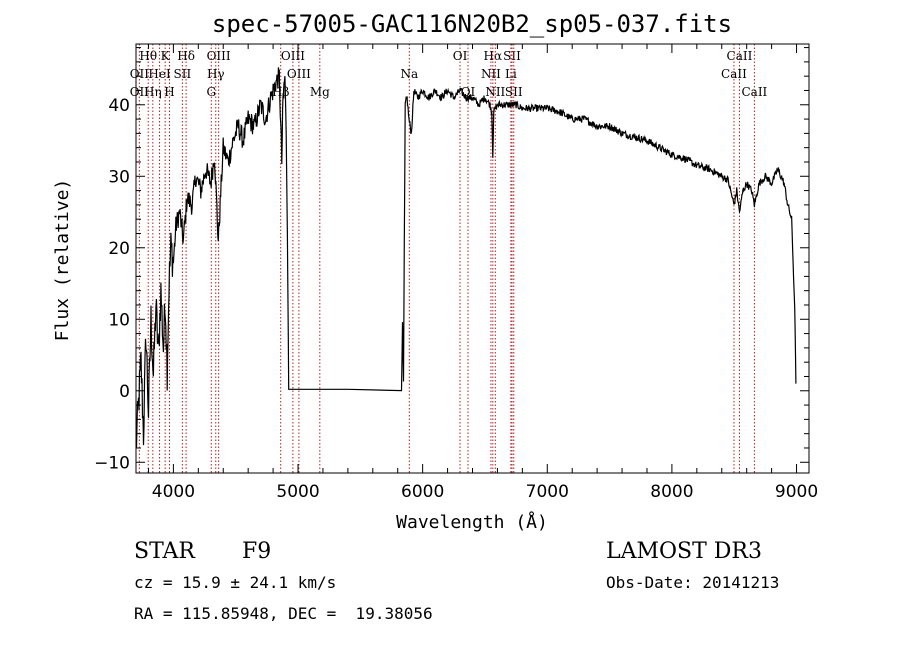 The height and width of the screenshot is (649, 900). Describe the element at coordinates (671, 492) in the screenshot. I see `x-tick-label: 8000` at that location.